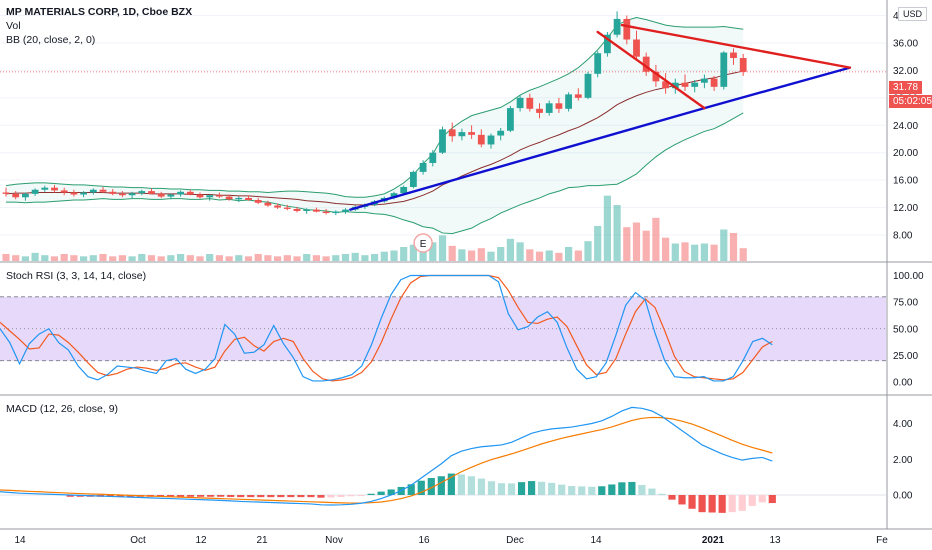 The width and height of the screenshot is (932, 550). I want to click on macd-tick-label: 4.00, so click(903, 424).